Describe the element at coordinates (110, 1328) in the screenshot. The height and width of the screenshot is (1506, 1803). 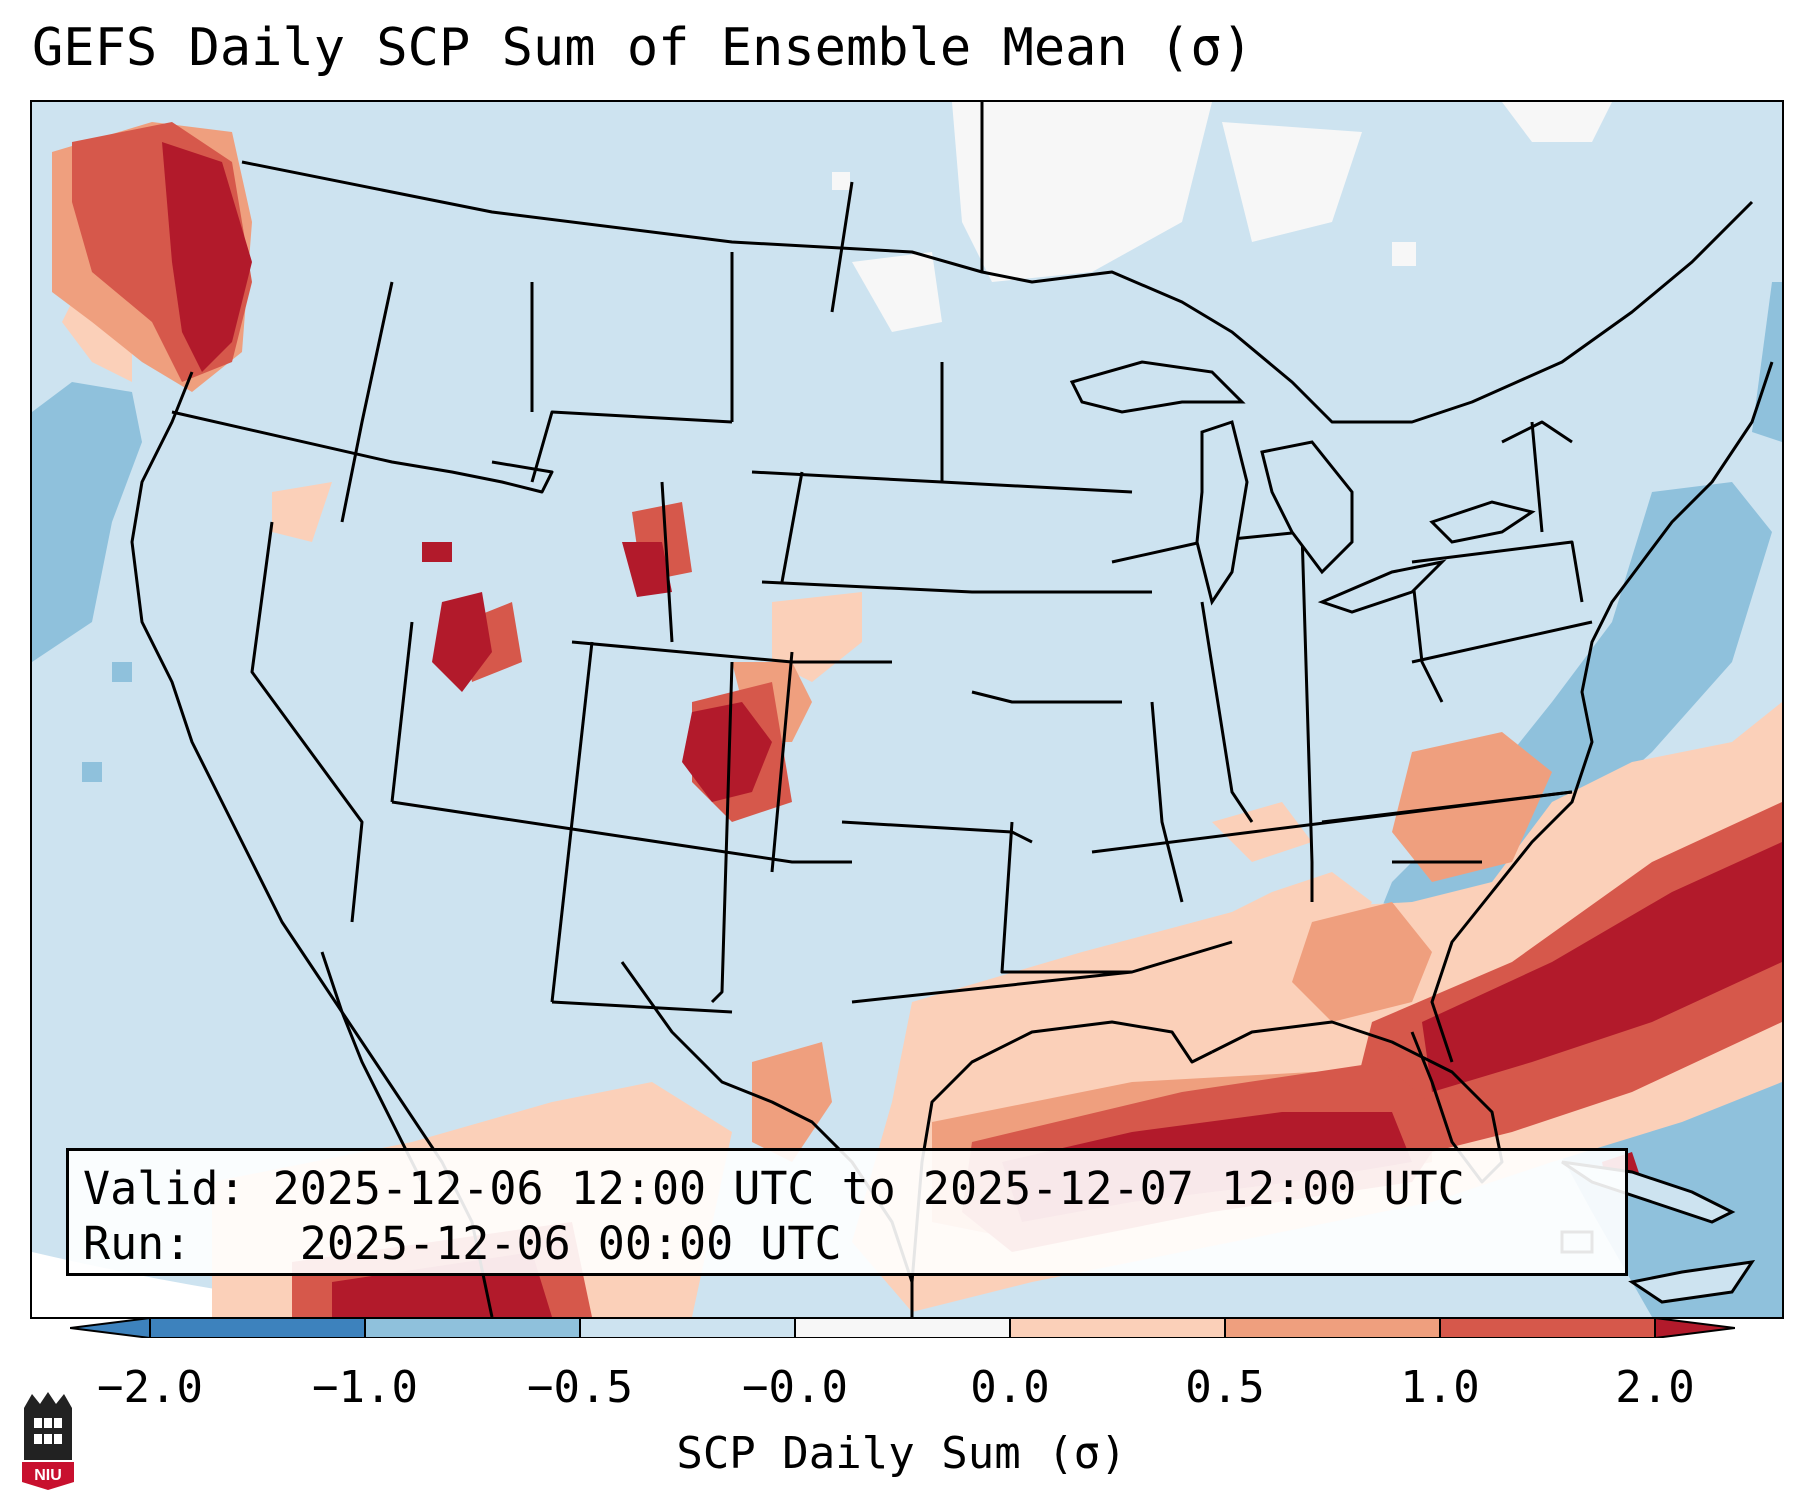
I see `colorbar-extend-low` at that location.